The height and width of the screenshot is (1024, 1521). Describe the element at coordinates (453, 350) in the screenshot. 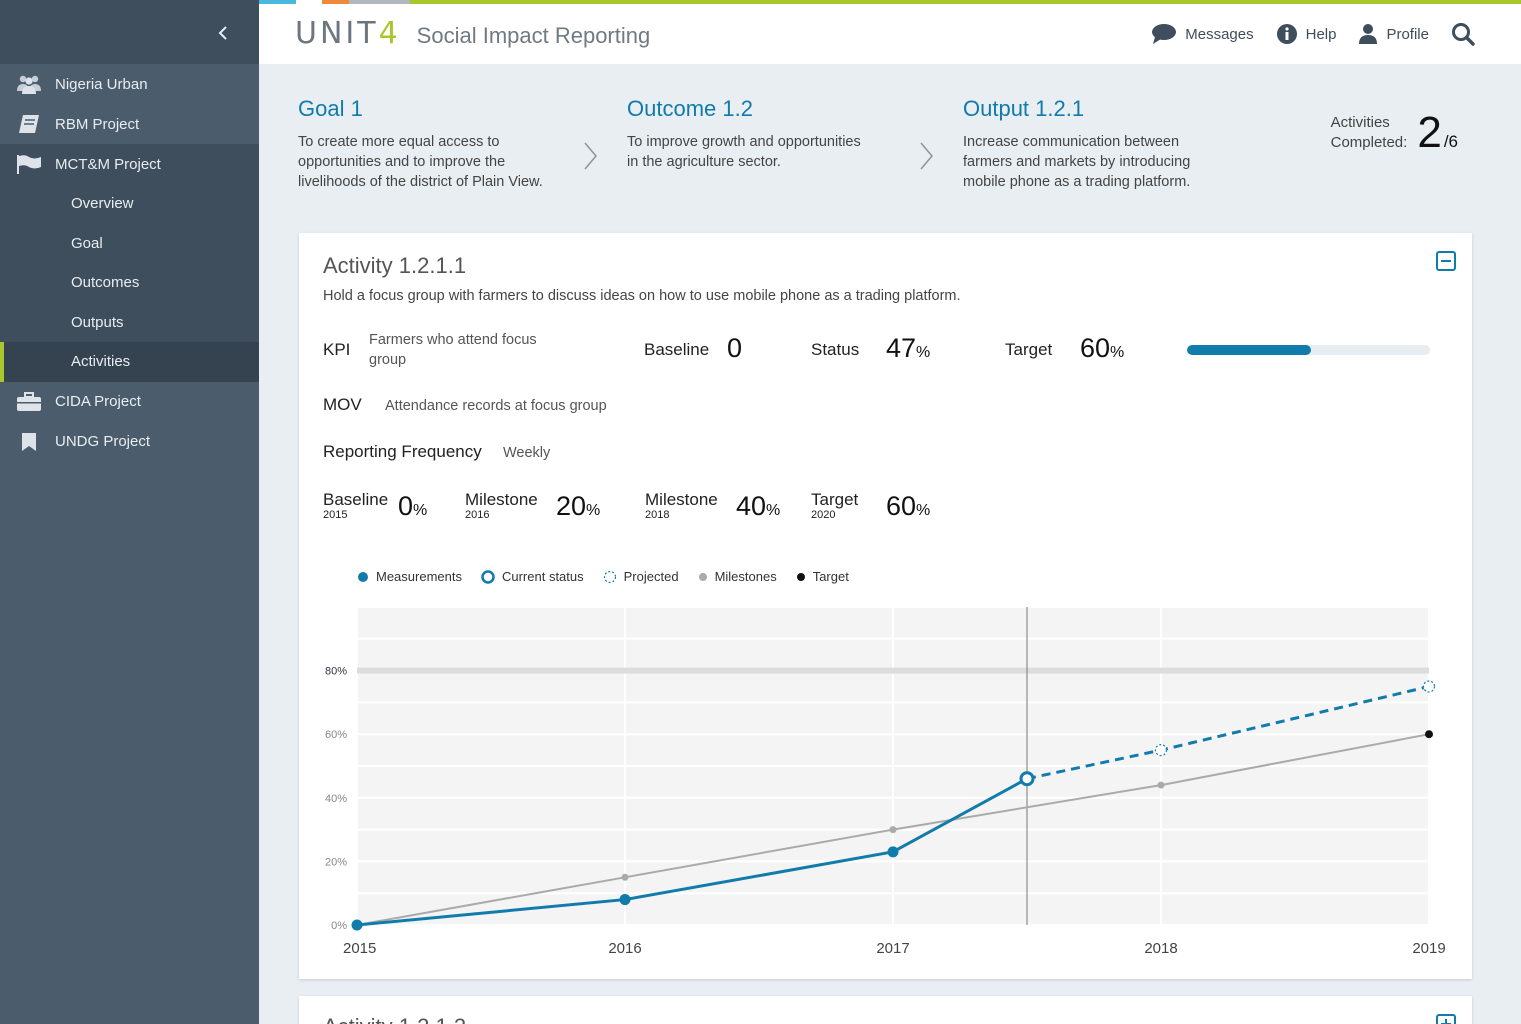

I see `kpi-text: Farmers who attend focus group` at that location.